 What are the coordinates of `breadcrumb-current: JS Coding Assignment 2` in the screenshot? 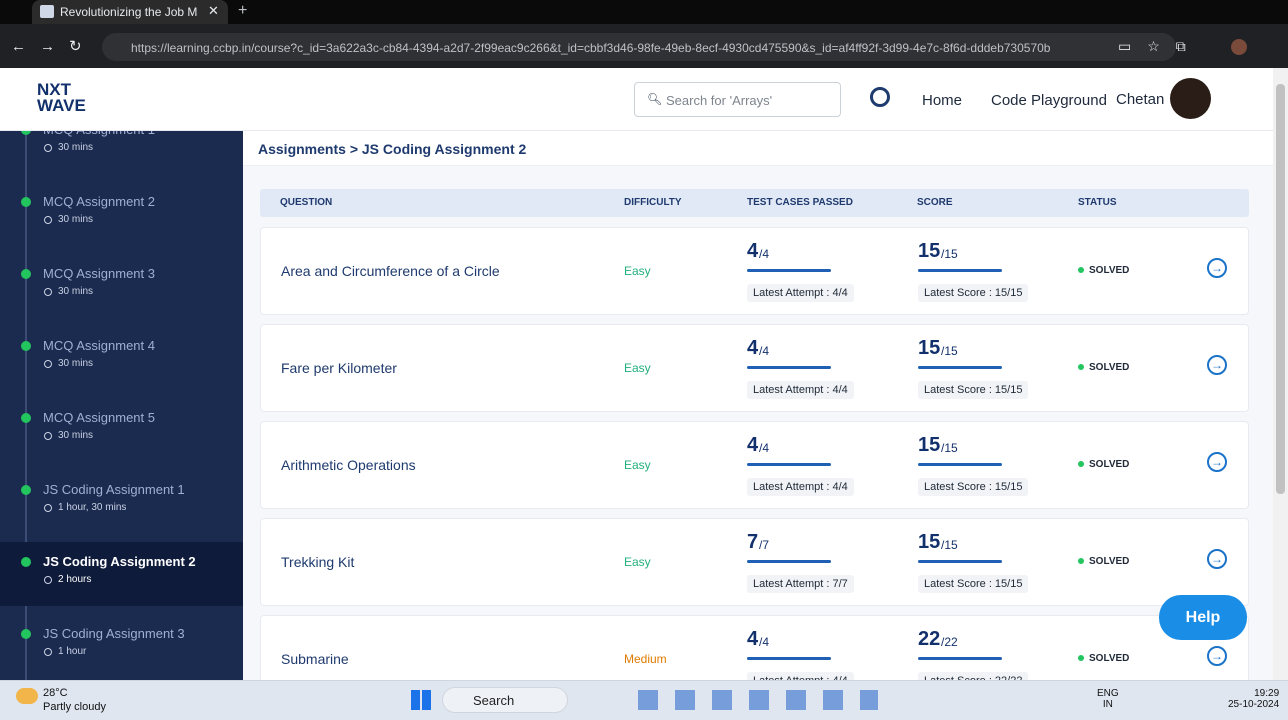 It's located at (444, 149).